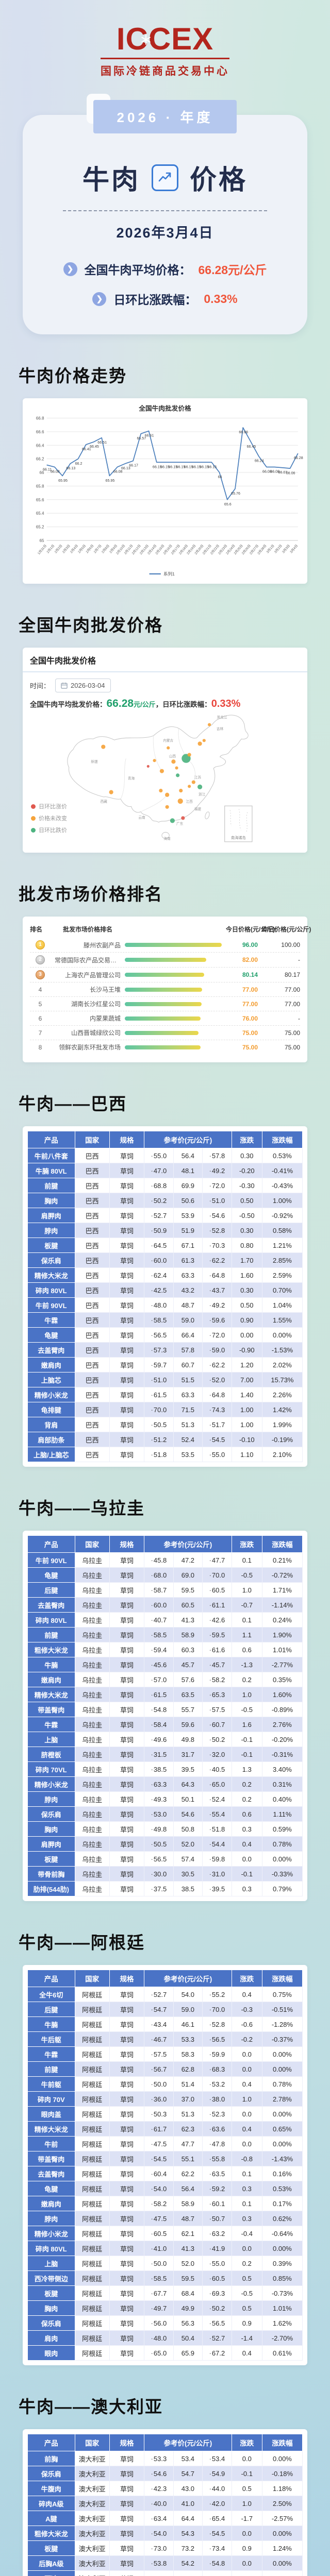 The width and height of the screenshot is (330, 2576). What do you see at coordinates (159, 1995) in the screenshot?
I see `price-low: 52.7` at bounding box center [159, 1995].